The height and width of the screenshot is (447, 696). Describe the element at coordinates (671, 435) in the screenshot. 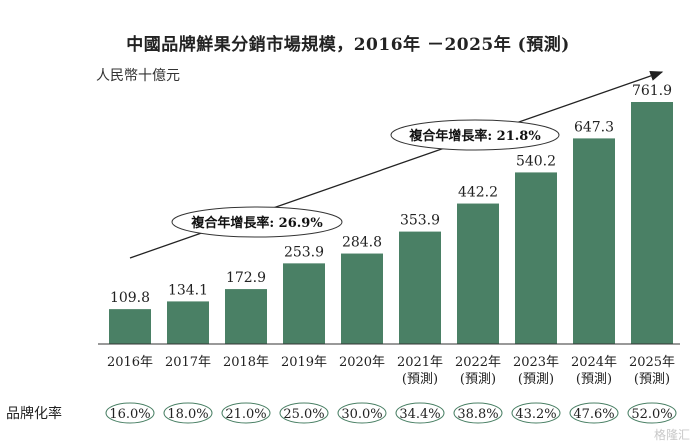

I see `watermark: 格隆汇` at that location.